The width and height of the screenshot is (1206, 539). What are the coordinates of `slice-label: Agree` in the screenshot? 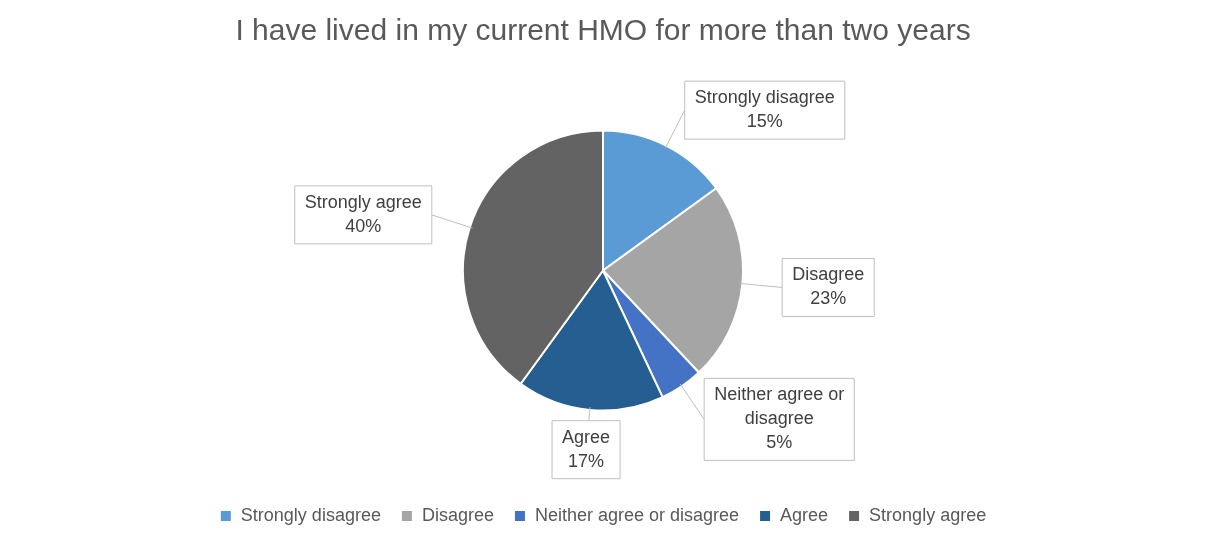 It's located at (586, 436).